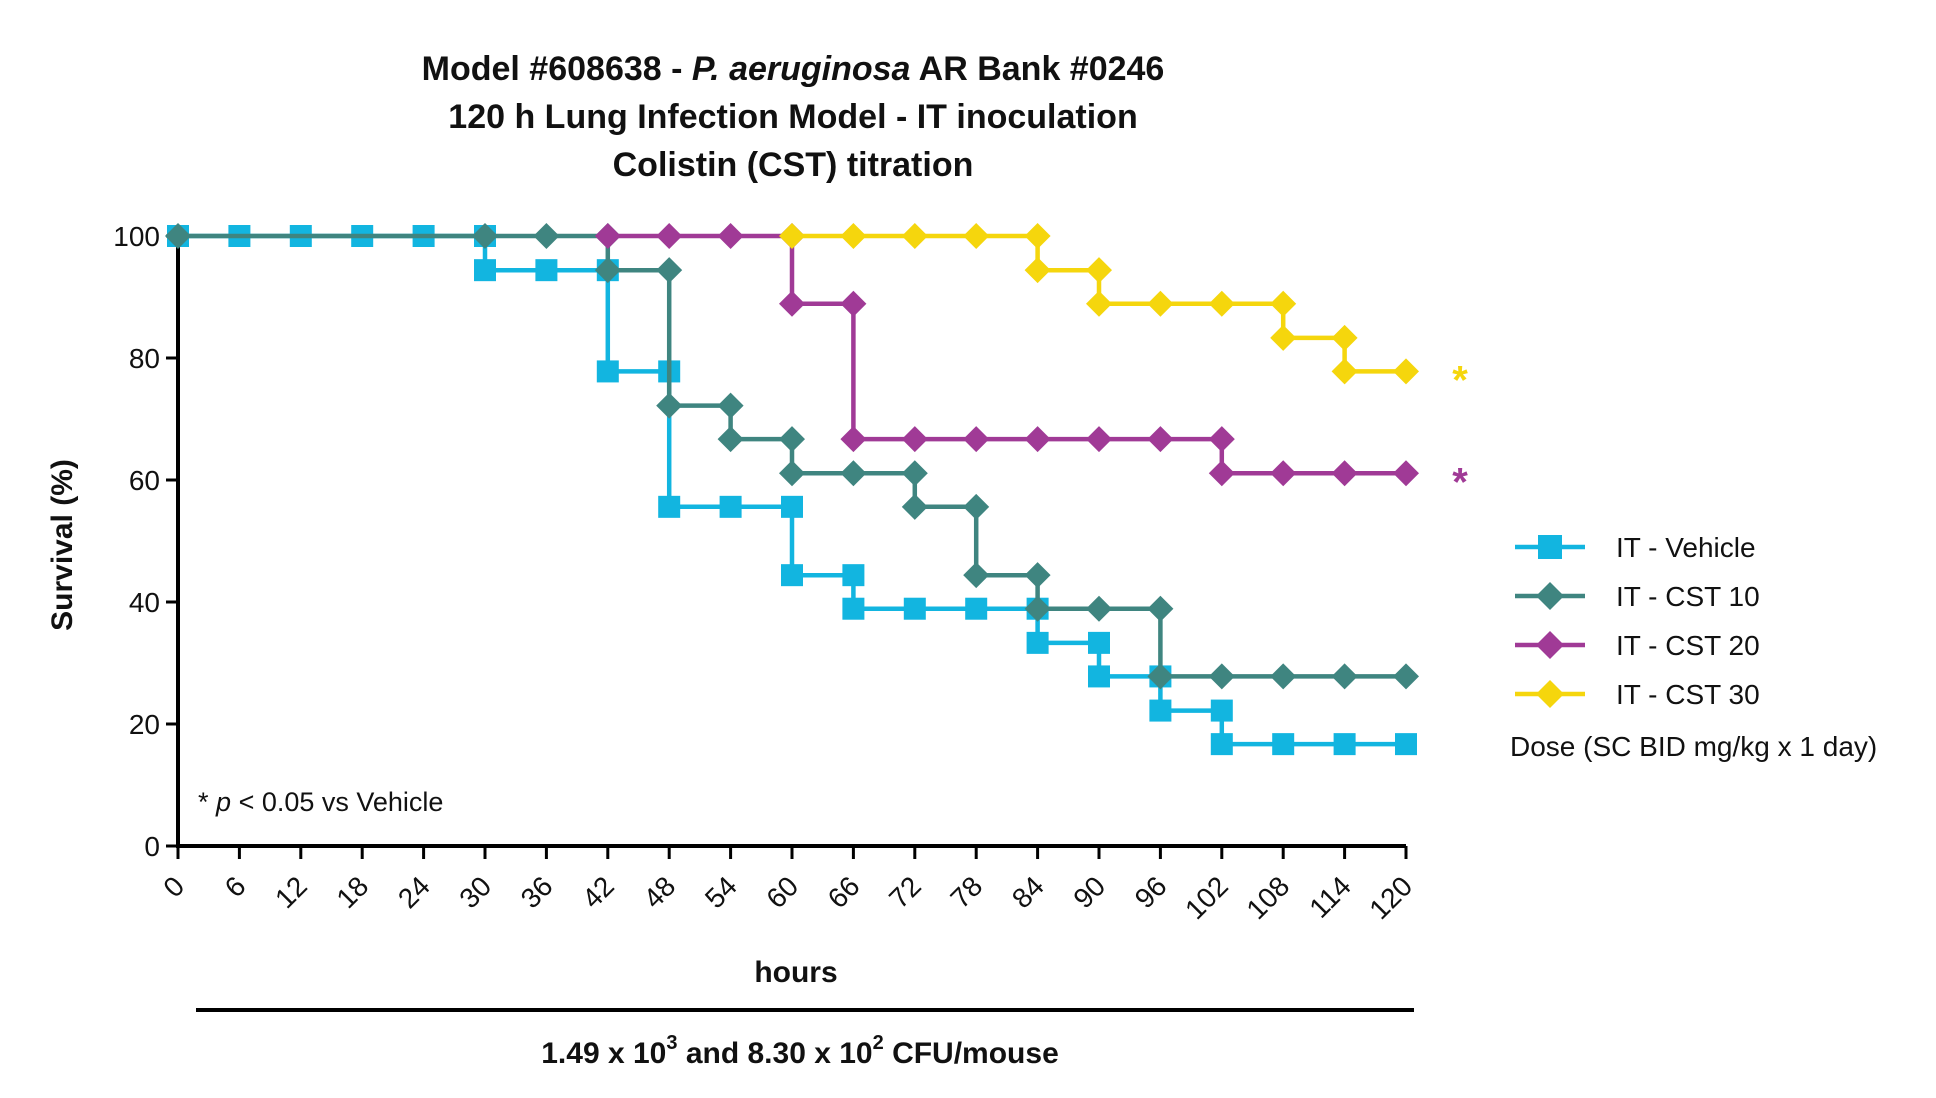 The height and width of the screenshot is (1098, 1936). What do you see at coordinates (173, 886) in the screenshot?
I see `x-tick-label: 0` at bounding box center [173, 886].